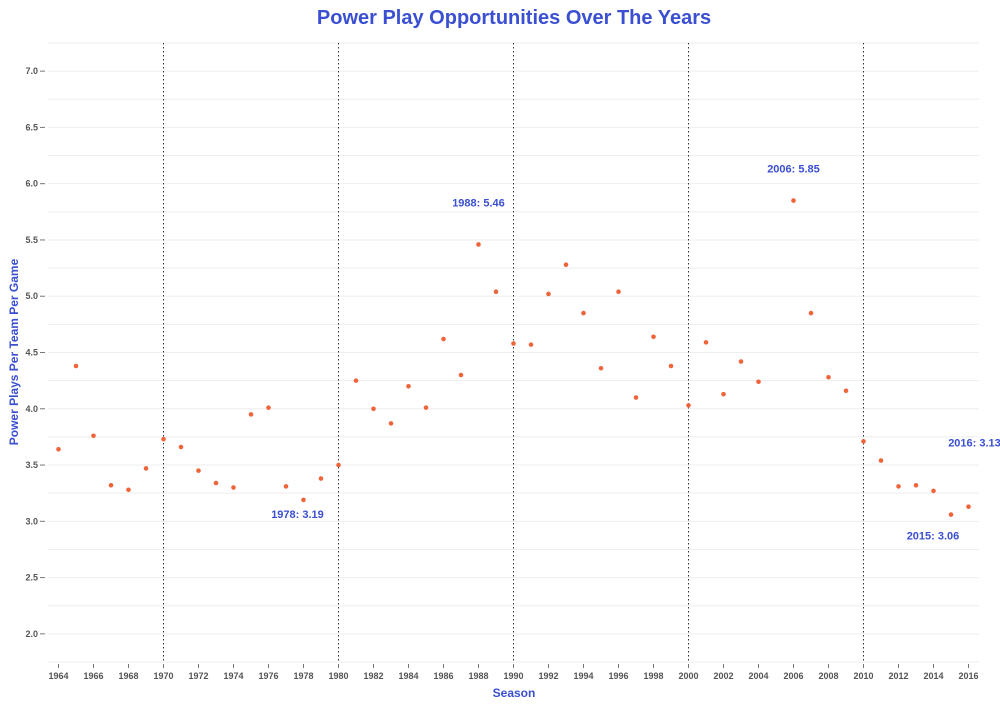 This screenshot has height=704, width=1000. I want to click on x-tick-label: 1972, so click(198, 676).